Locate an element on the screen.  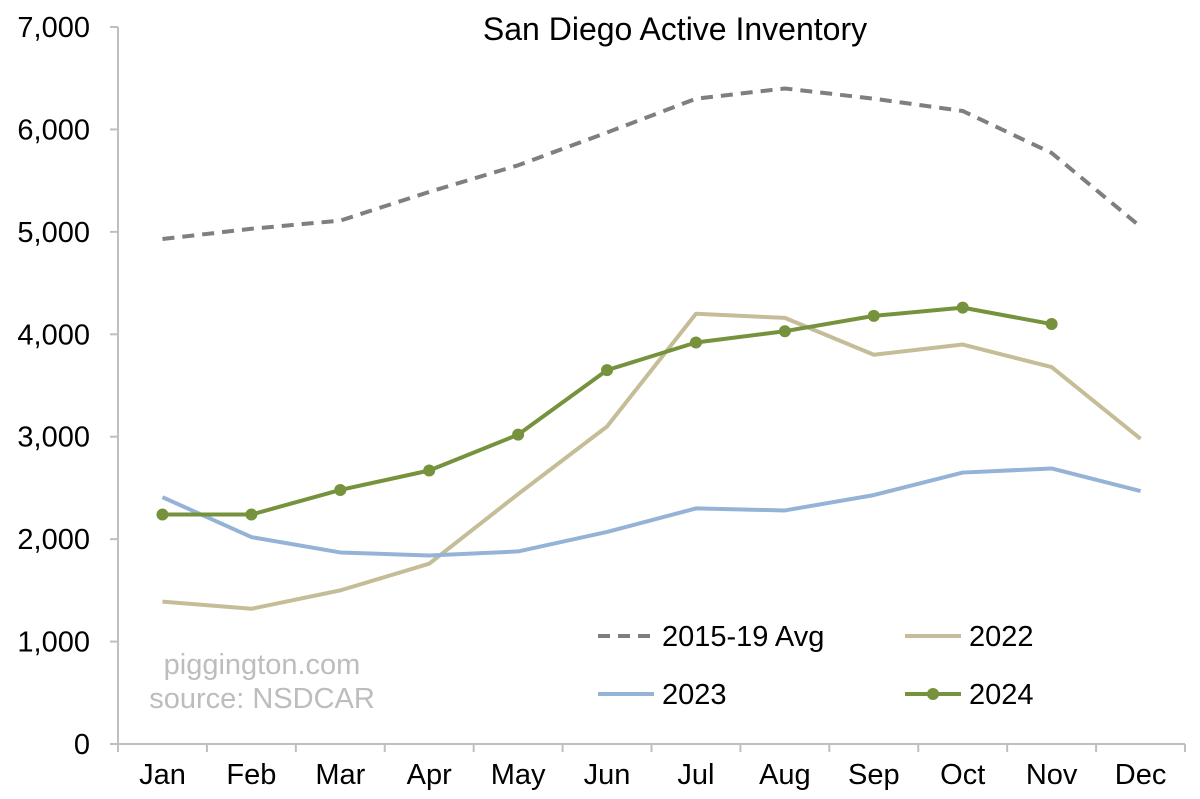
x-tick-label: Aug is located at coordinates (785, 775).